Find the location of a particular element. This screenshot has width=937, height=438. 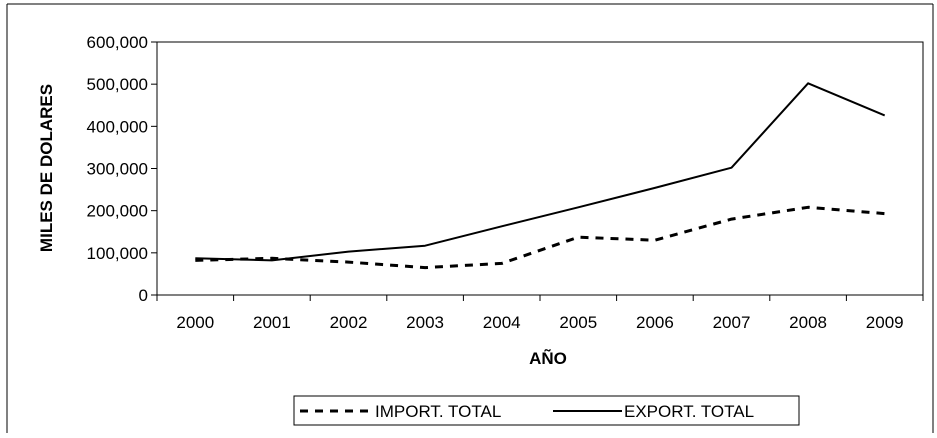

x-tick-label: 2009 is located at coordinates (885, 322).